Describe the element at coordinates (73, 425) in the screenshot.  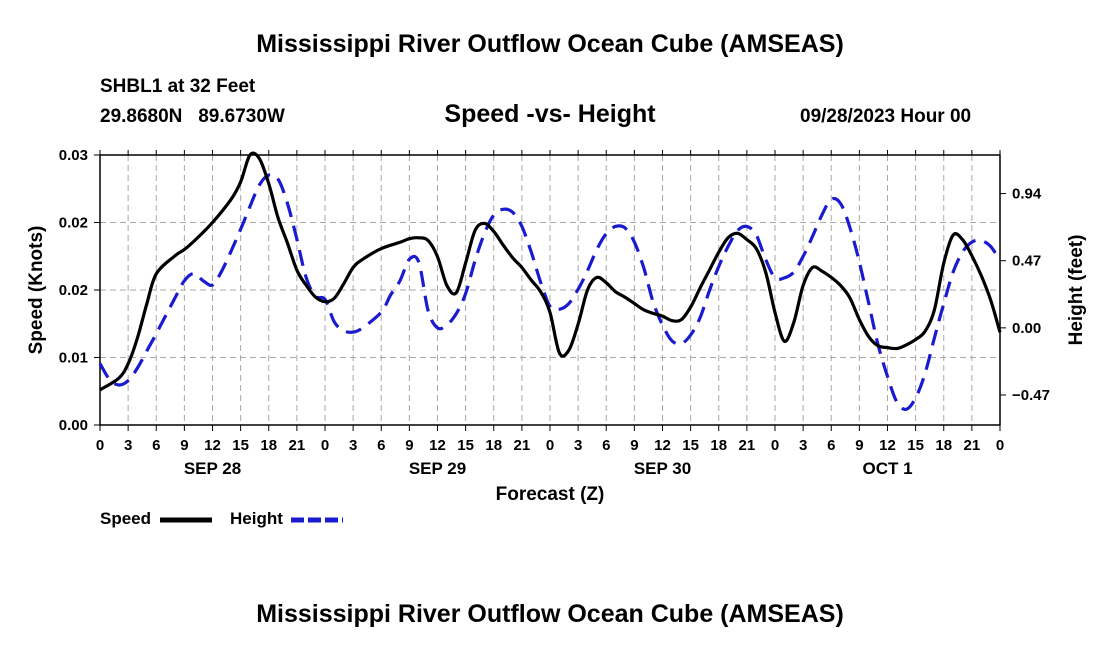
I see `y-tick-label: 0.00` at that location.